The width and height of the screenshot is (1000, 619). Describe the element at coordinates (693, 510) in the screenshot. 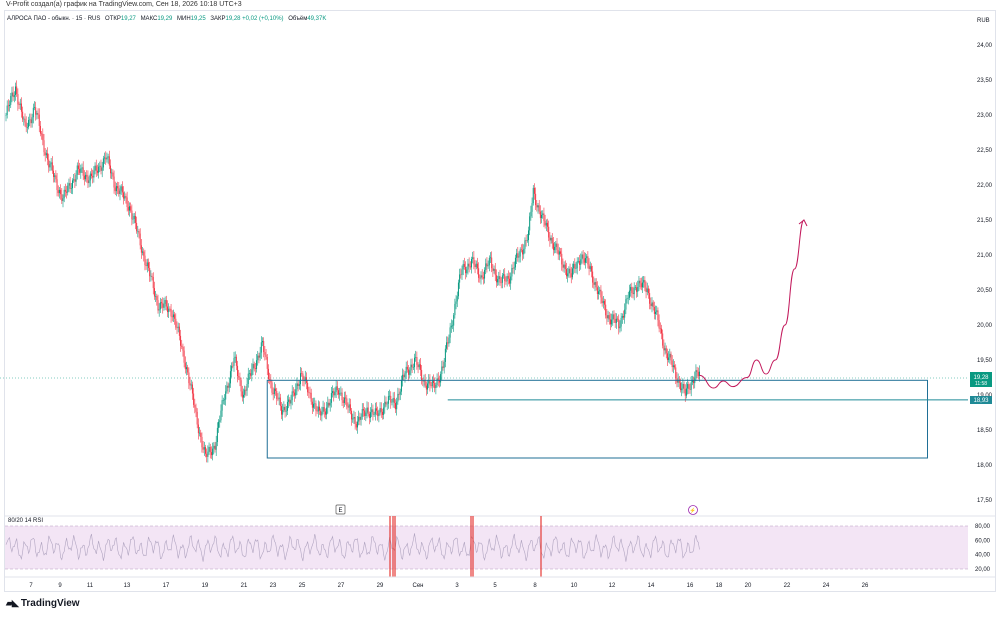

I see `dividend-marker: ⚡` at that location.